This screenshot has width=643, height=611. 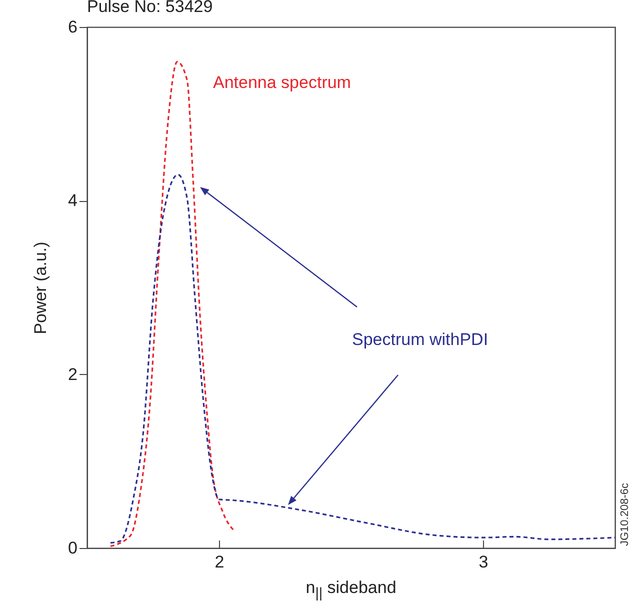 I want to click on text: Spectrum withPDI, so click(x=420, y=339).